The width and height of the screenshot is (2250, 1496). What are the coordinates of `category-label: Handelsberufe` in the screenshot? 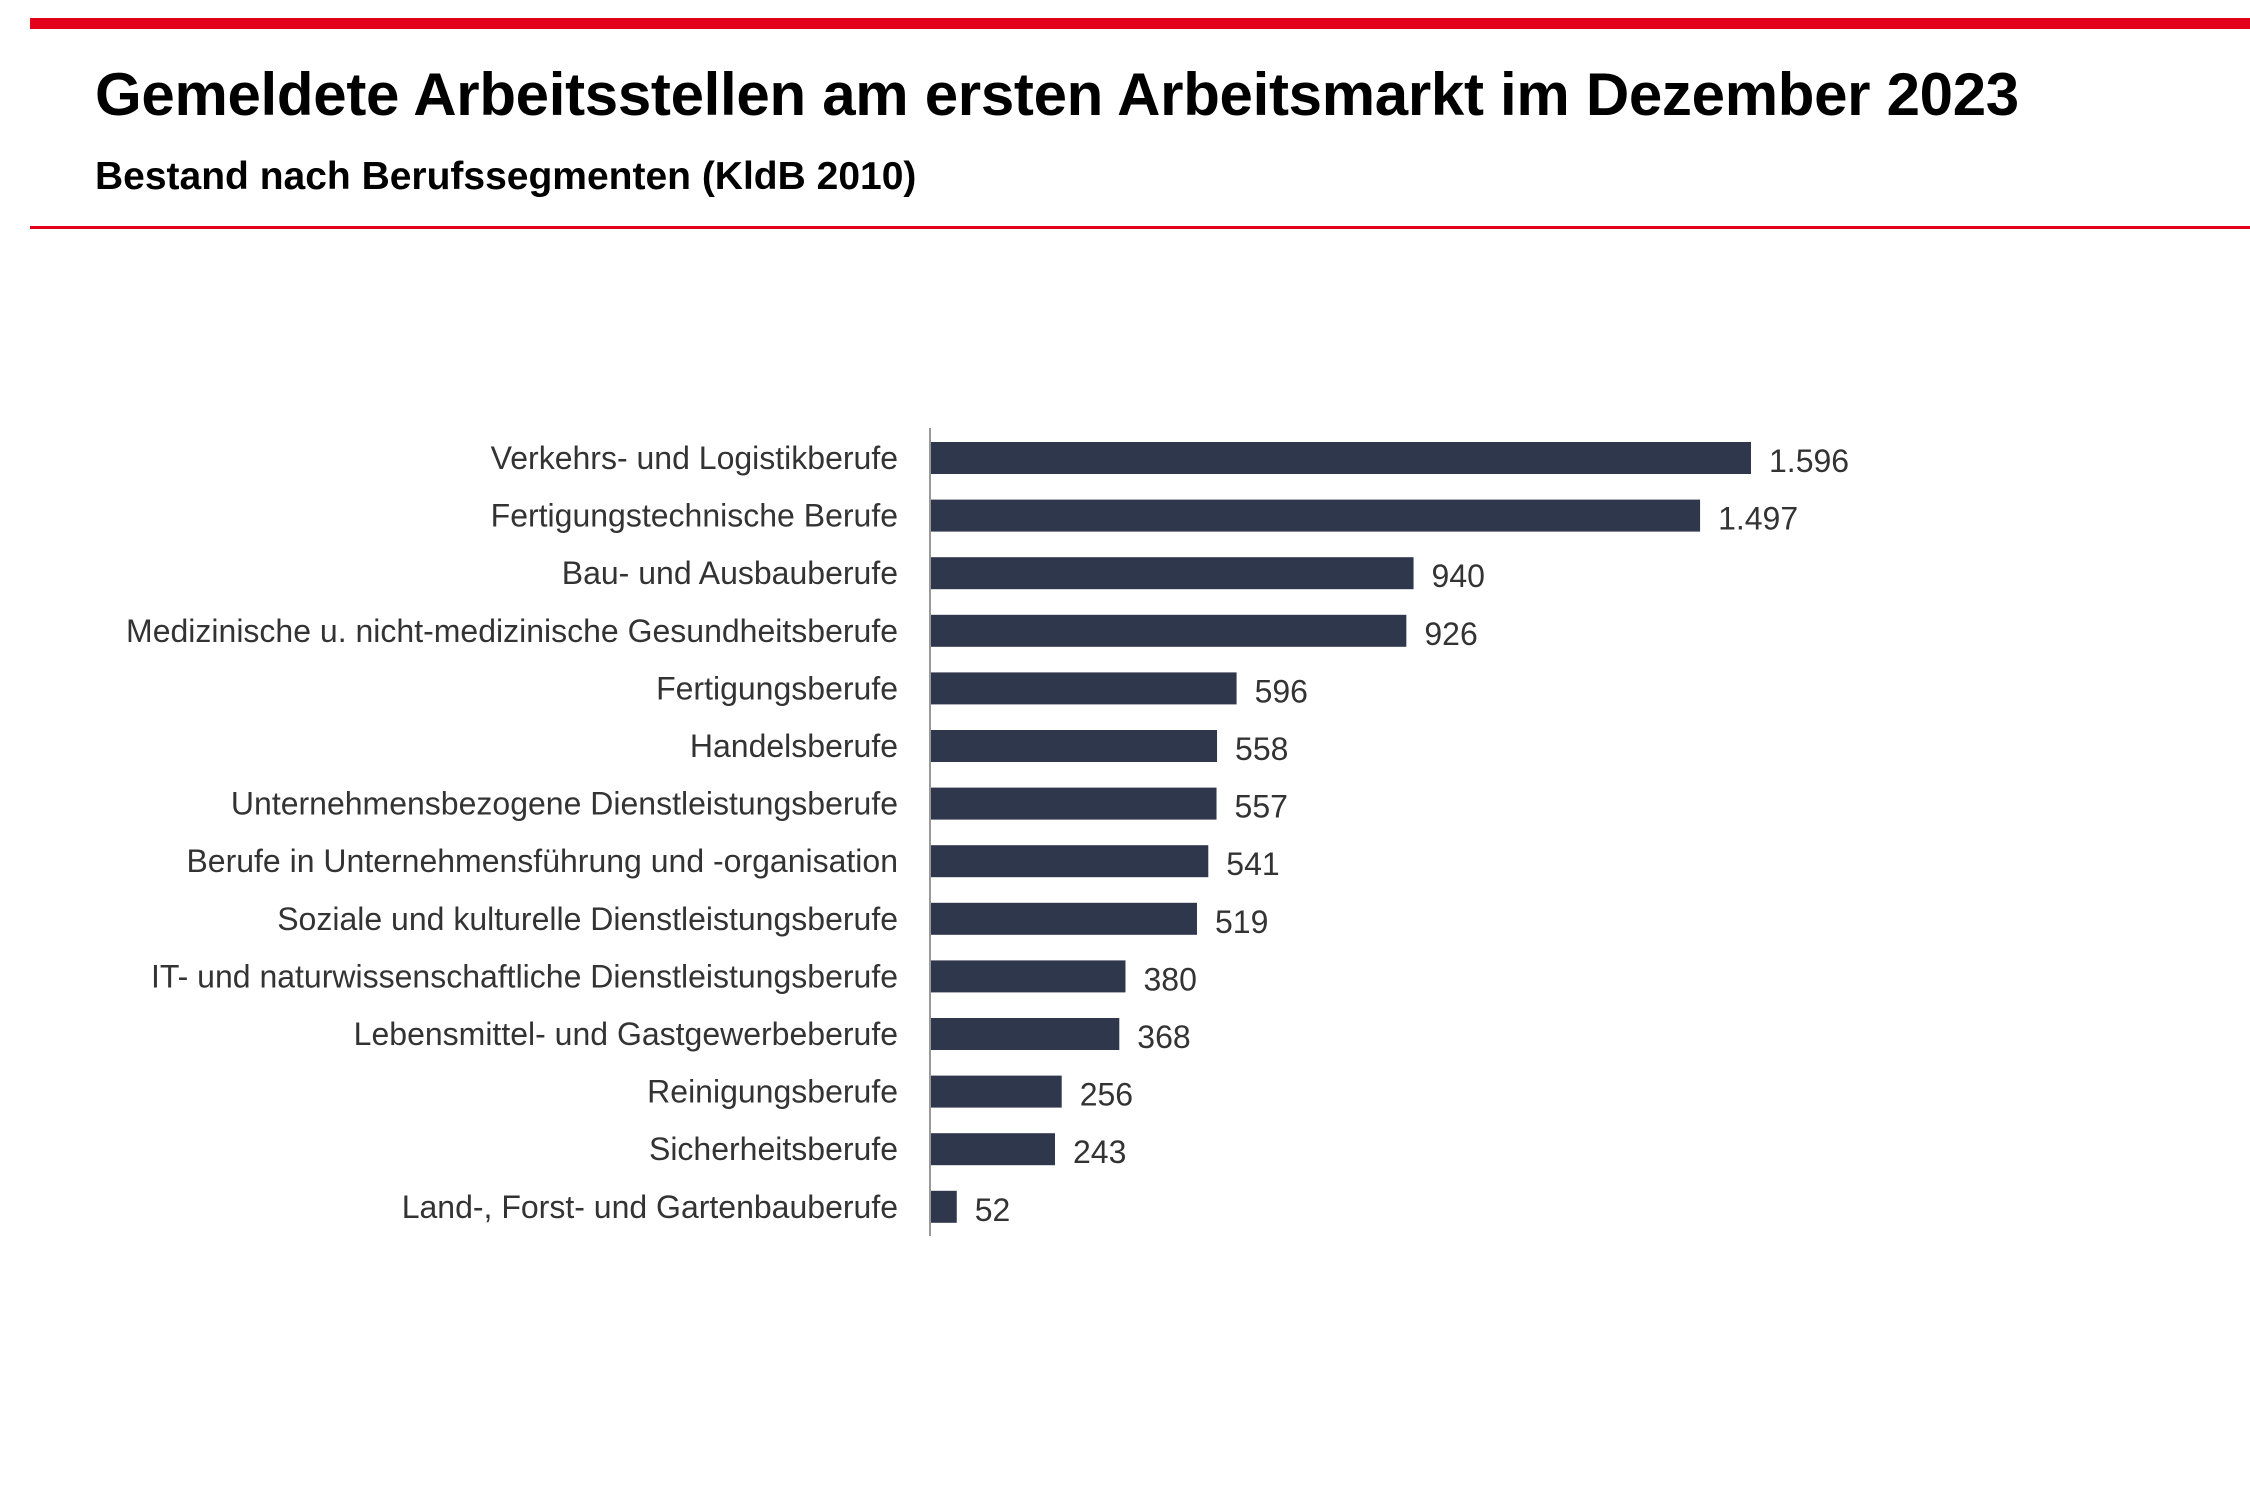 It's located at (794, 746).